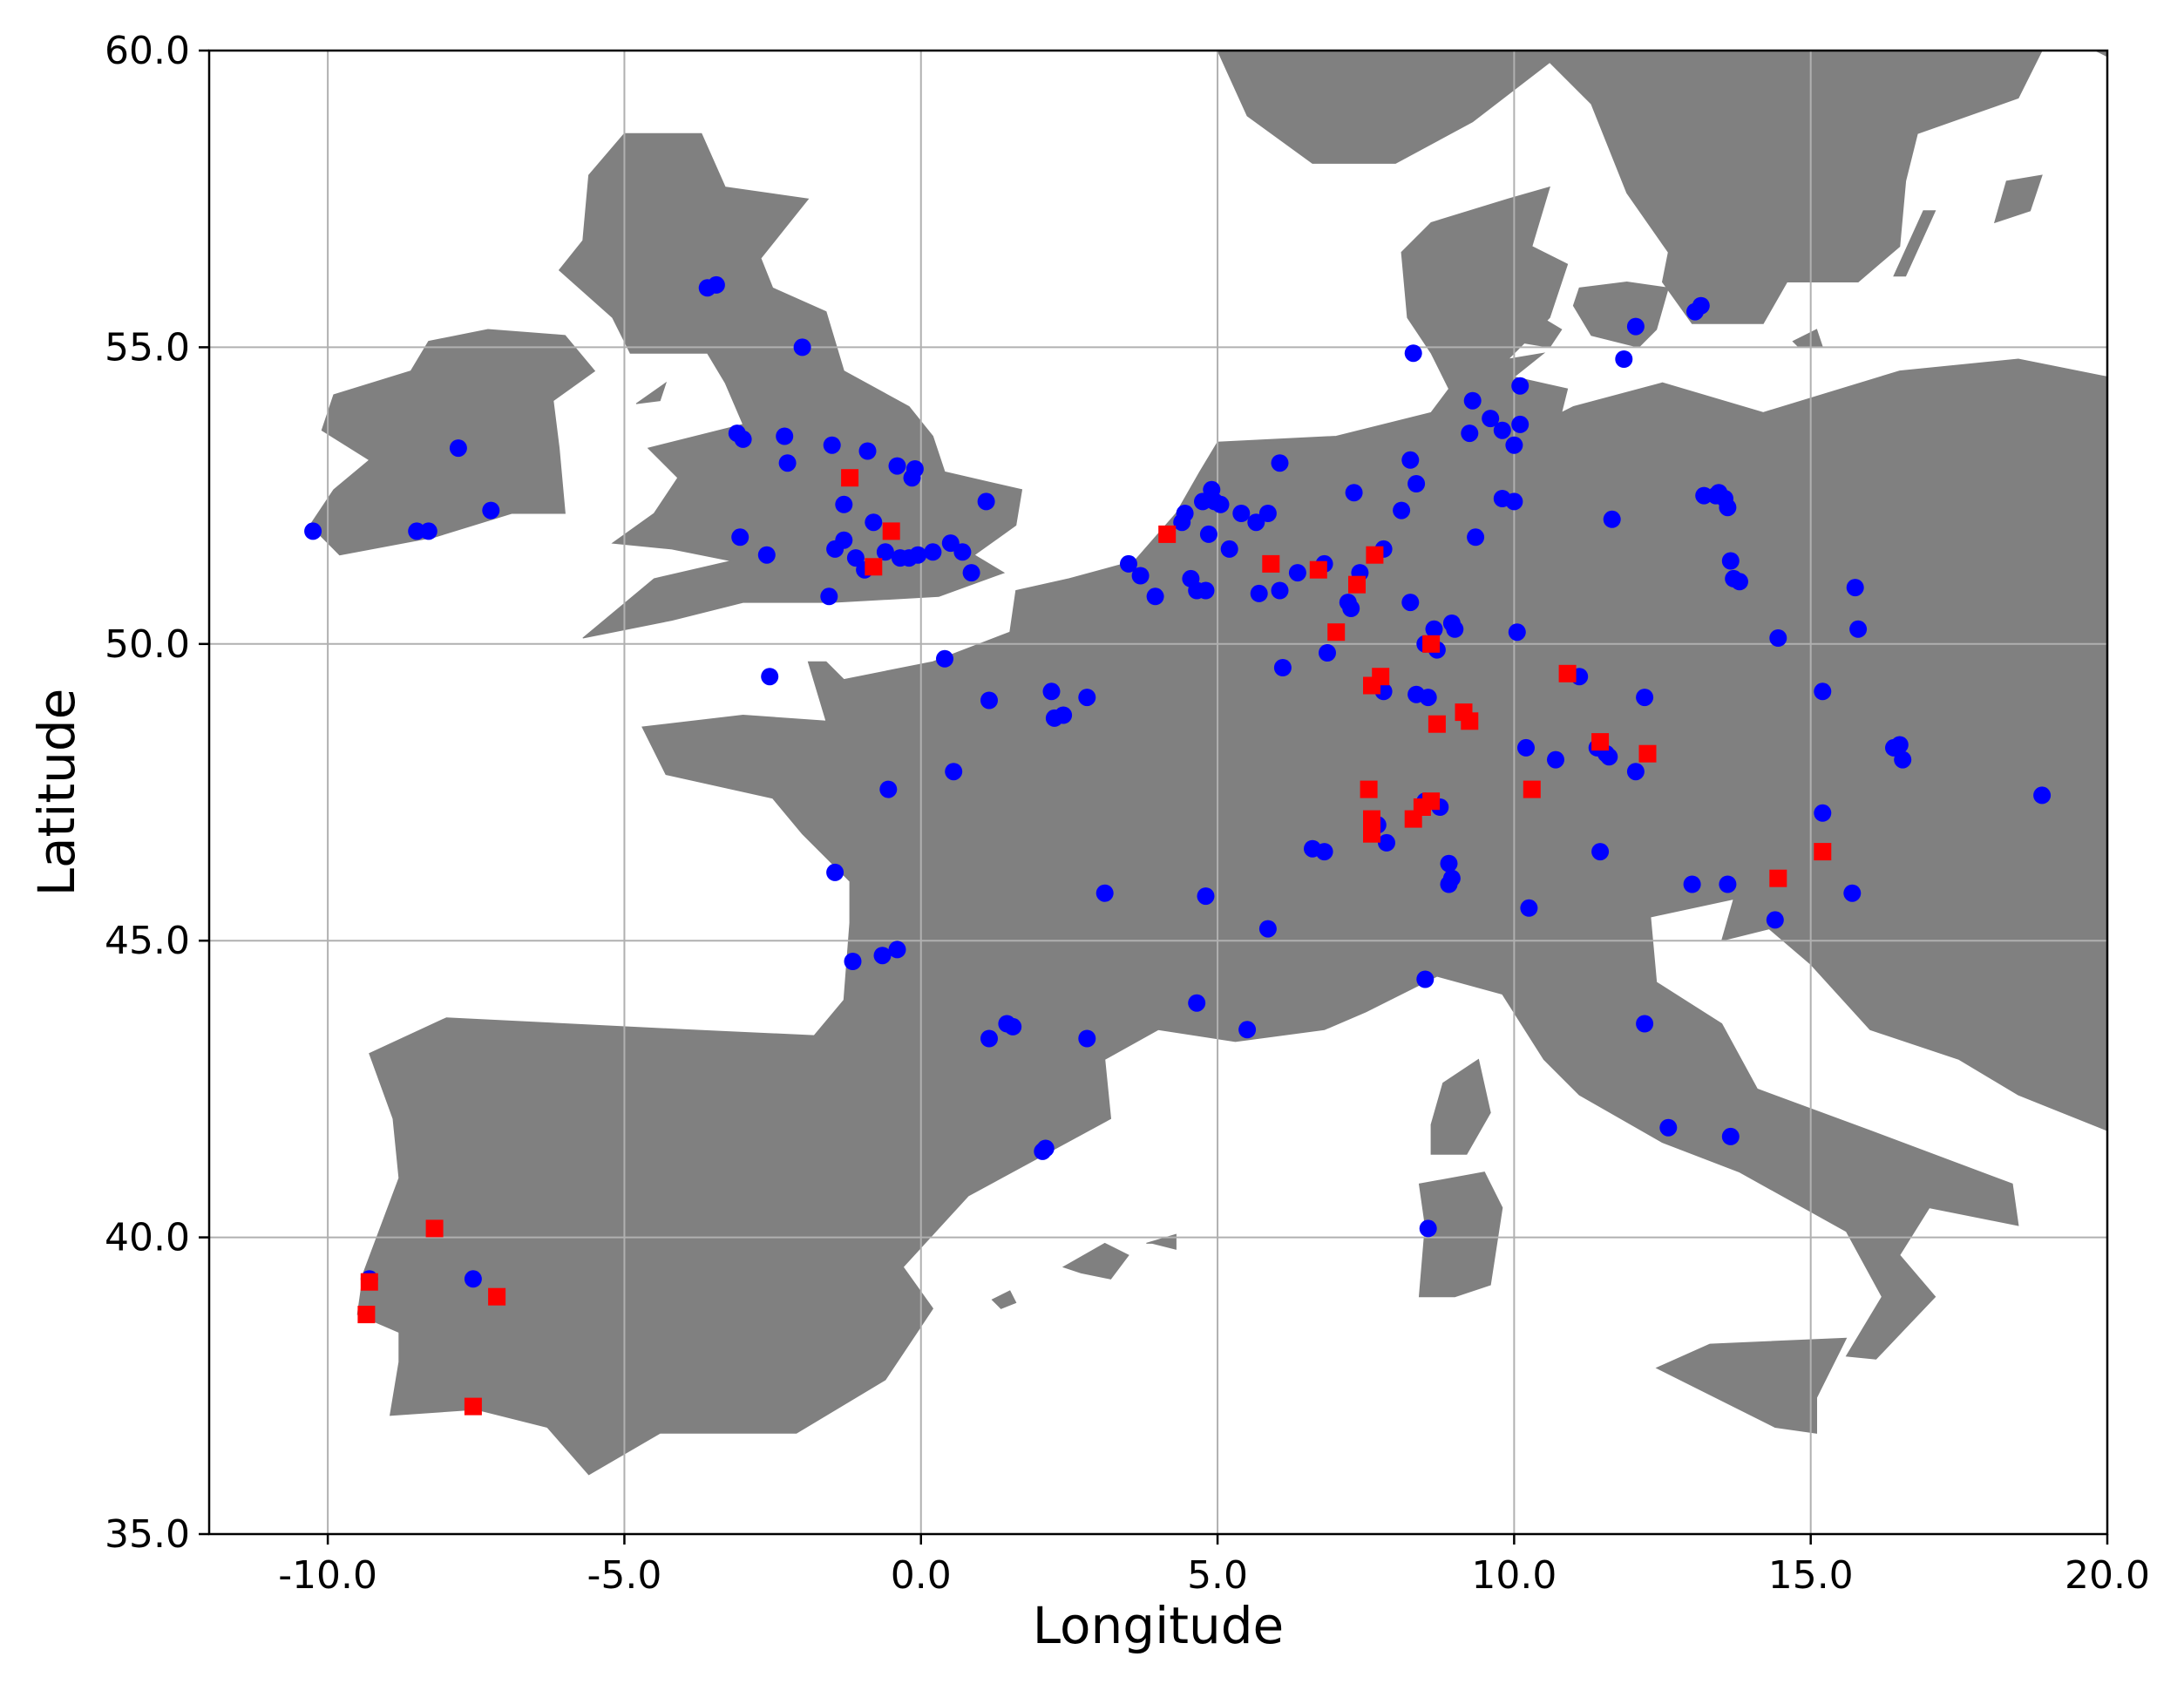 The width and height of the screenshot is (2184, 1684). What do you see at coordinates (147, 1534) in the screenshot?
I see `y-tick-label: 35.0` at bounding box center [147, 1534].